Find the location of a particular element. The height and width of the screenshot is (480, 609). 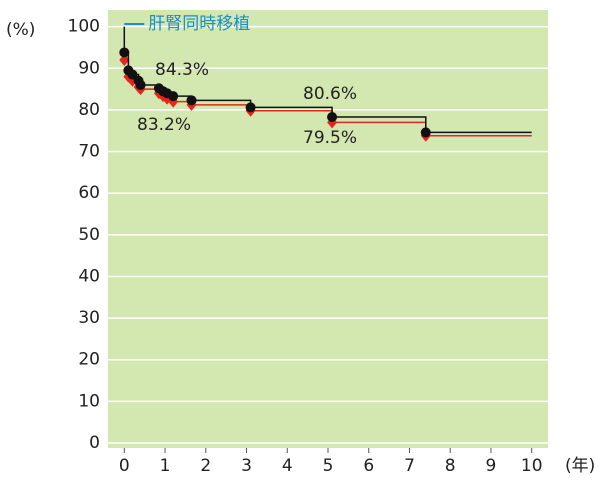

annotation: 79.5% is located at coordinates (330, 138).